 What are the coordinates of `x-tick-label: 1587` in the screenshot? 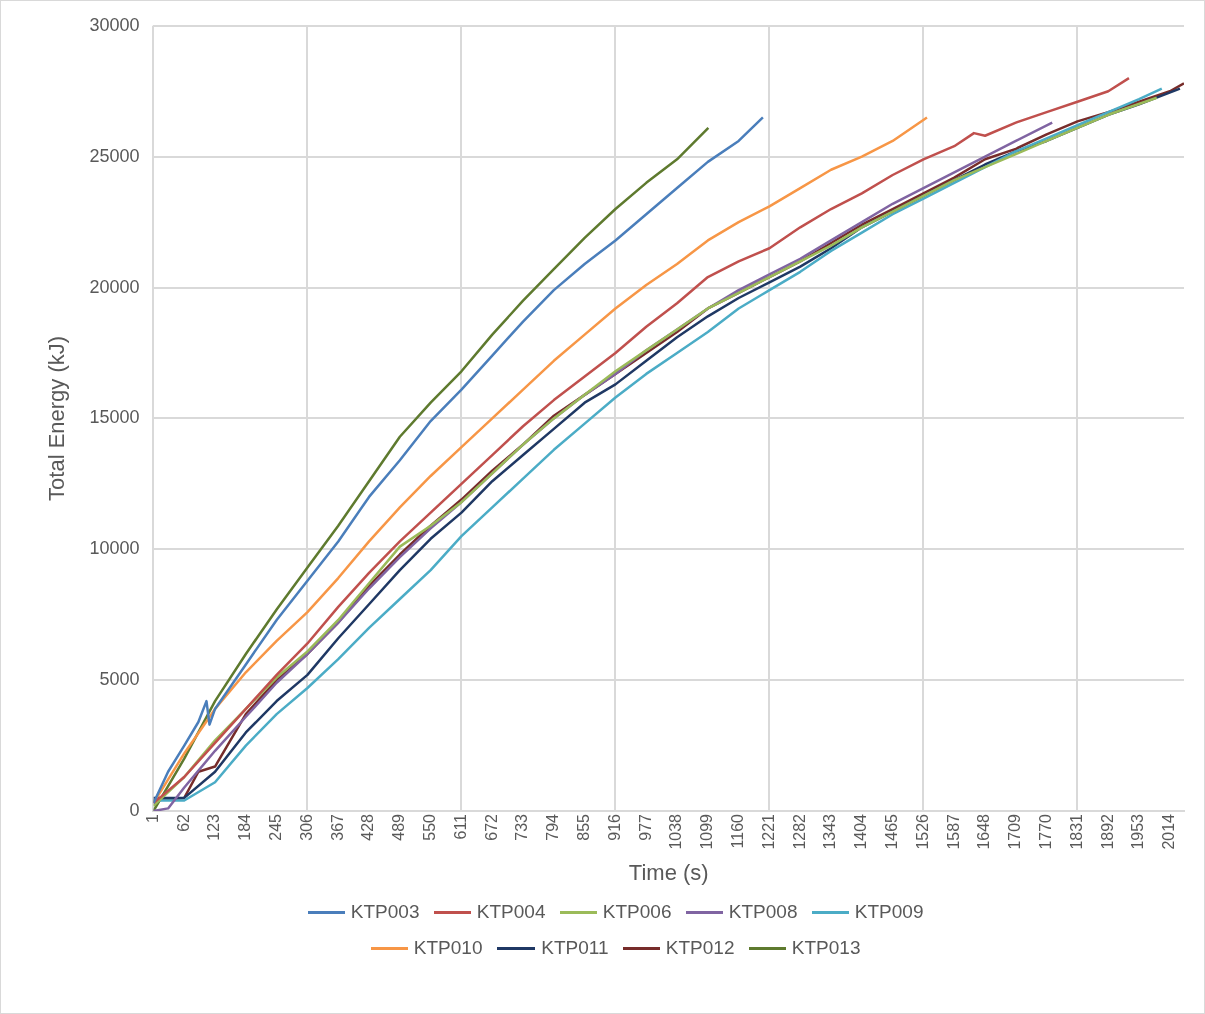 It's located at (953, 831).